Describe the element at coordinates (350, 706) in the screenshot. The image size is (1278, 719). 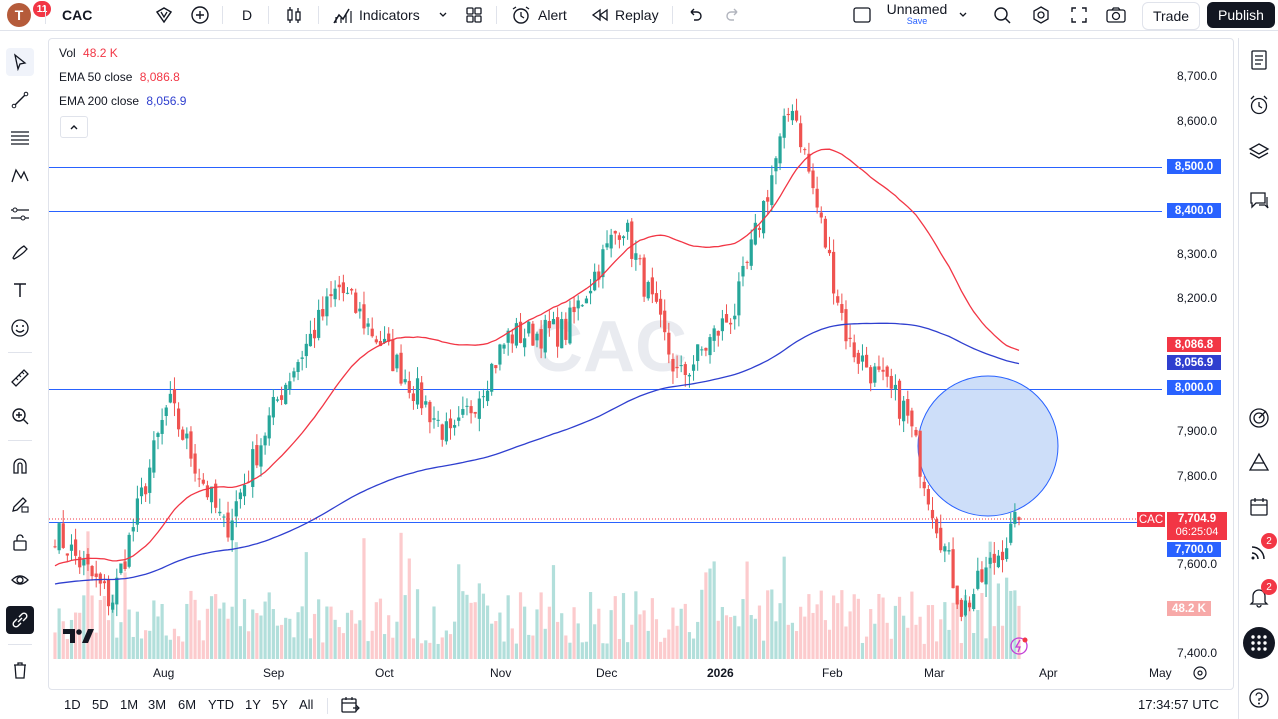
I see `goto-date-icon` at that location.